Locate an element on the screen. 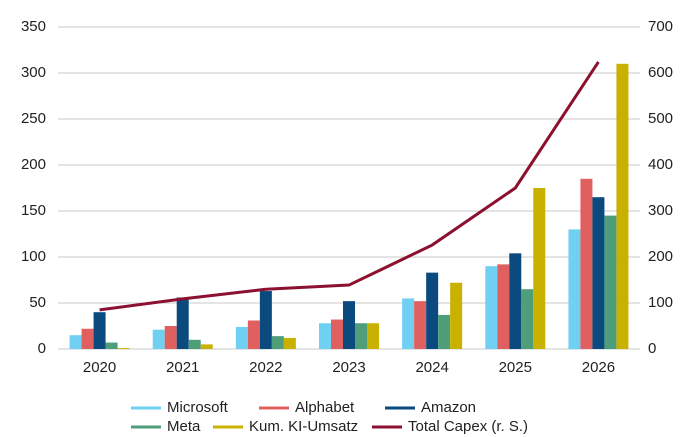 The width and height of the screenshot is (681, 437). legend-label: Amazon is located at coordinates (448, 407).